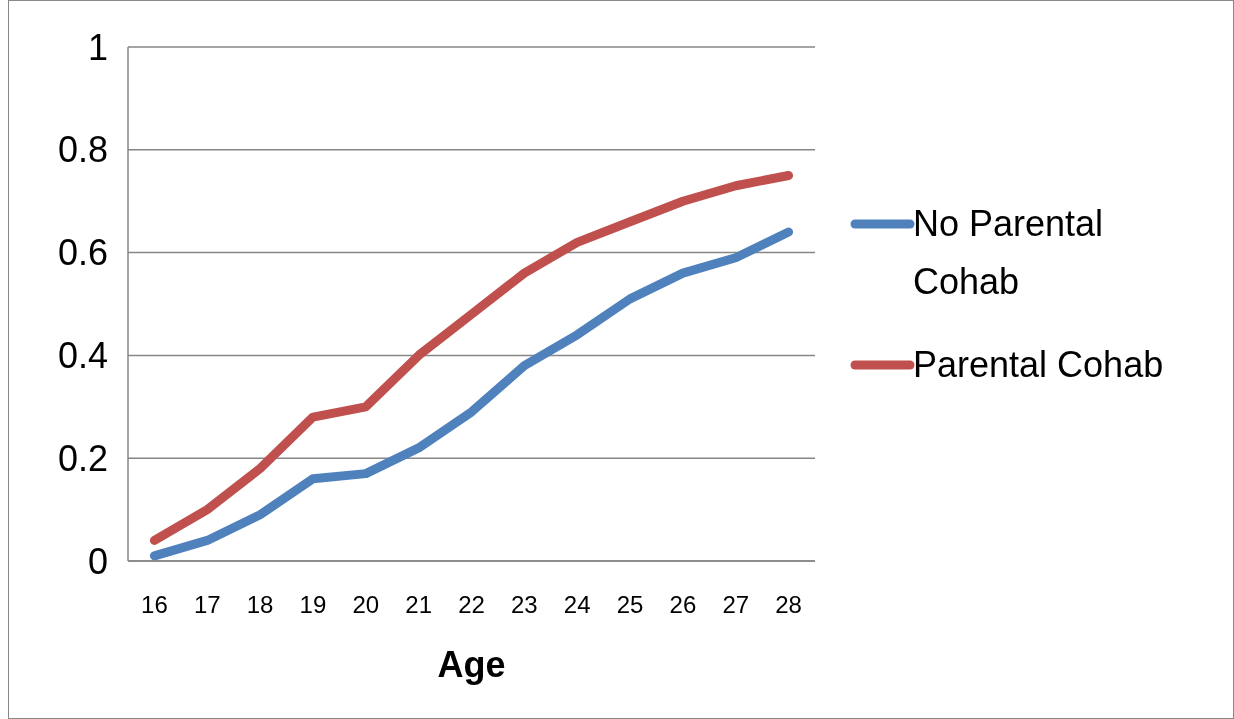 The width and height of the screenshot is (1234, 719). I want to click on x-tick-label: 26, so click(683, 604).